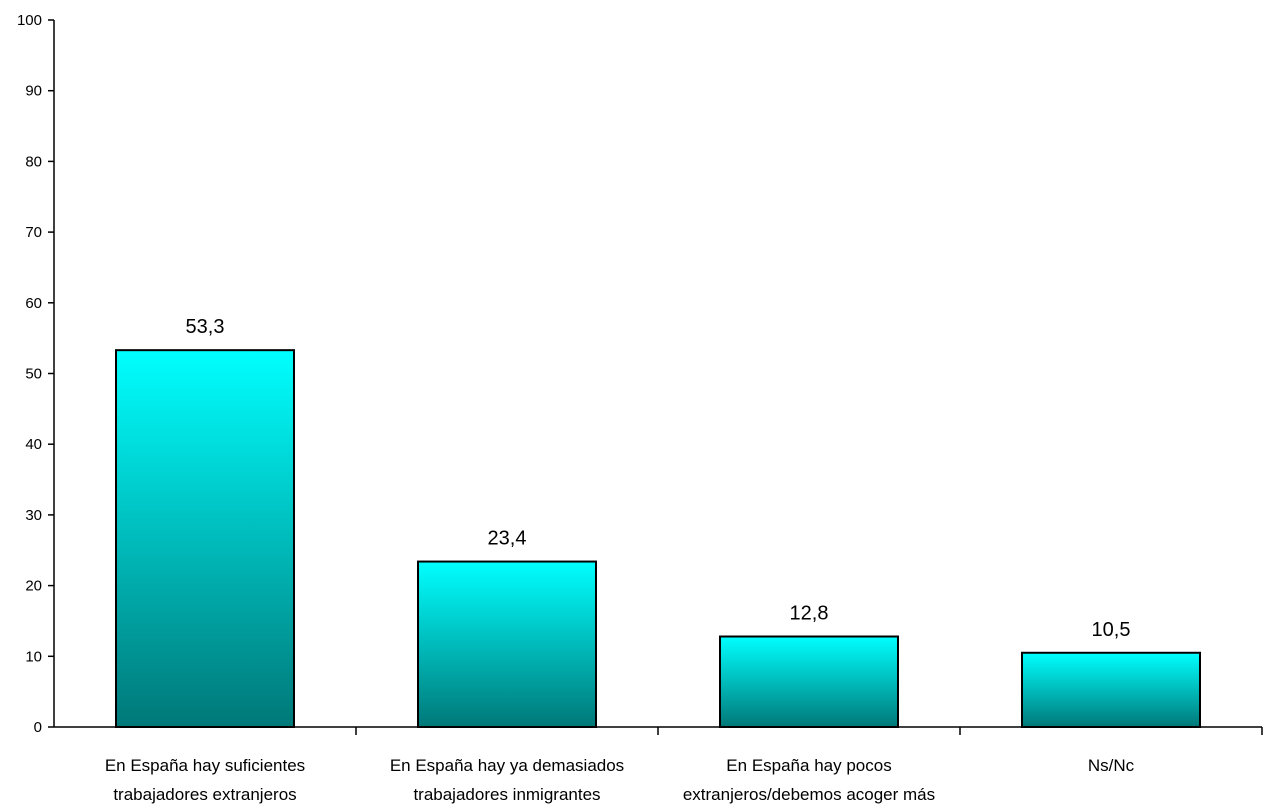 The width and height of the screenshot is (1269, 807). Describe the element at coordinates (33, 656) in the screenshot. I see `y-tick-label: 10` at that location.